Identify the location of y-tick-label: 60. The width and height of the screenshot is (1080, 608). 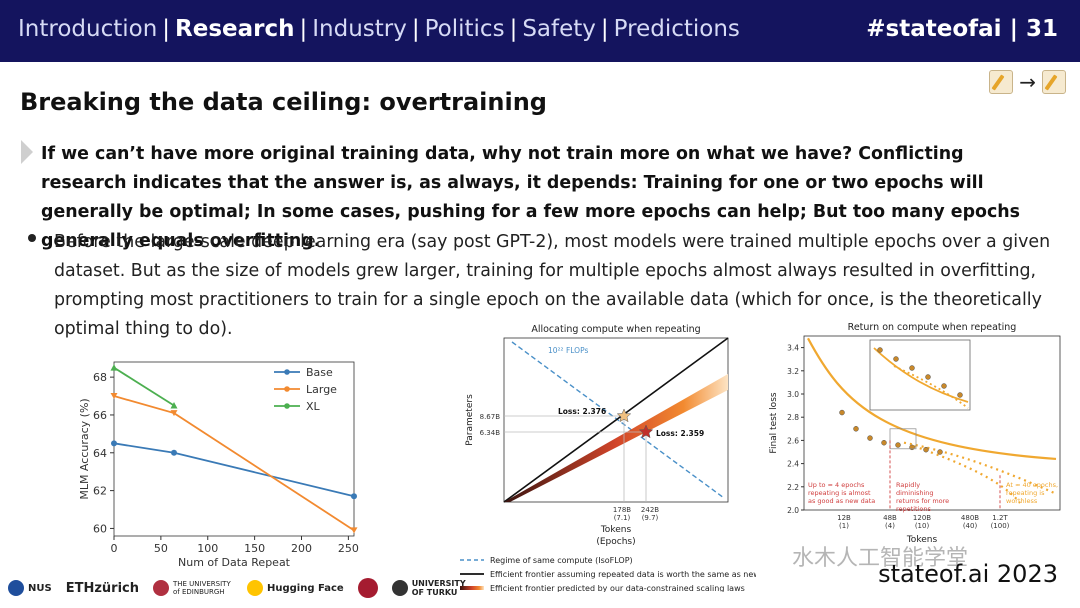
(100, 528).